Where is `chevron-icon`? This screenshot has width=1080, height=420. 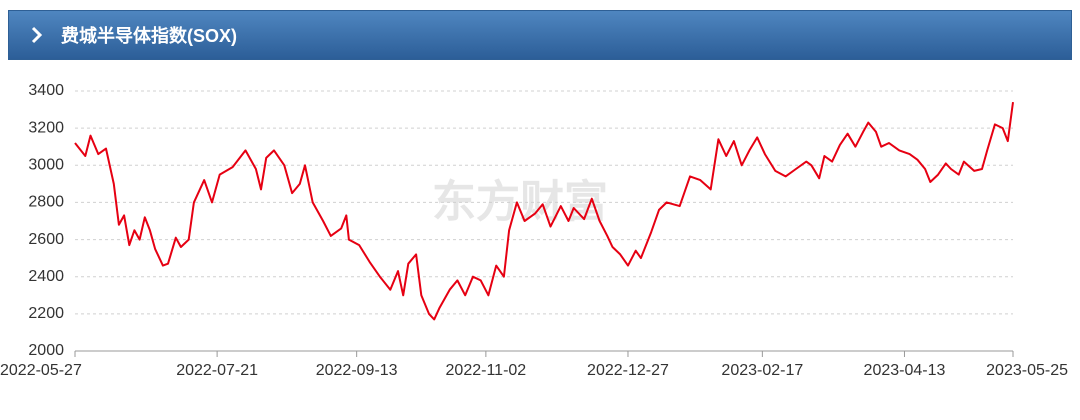 chevron-icon is located at coordinates (37, 35).